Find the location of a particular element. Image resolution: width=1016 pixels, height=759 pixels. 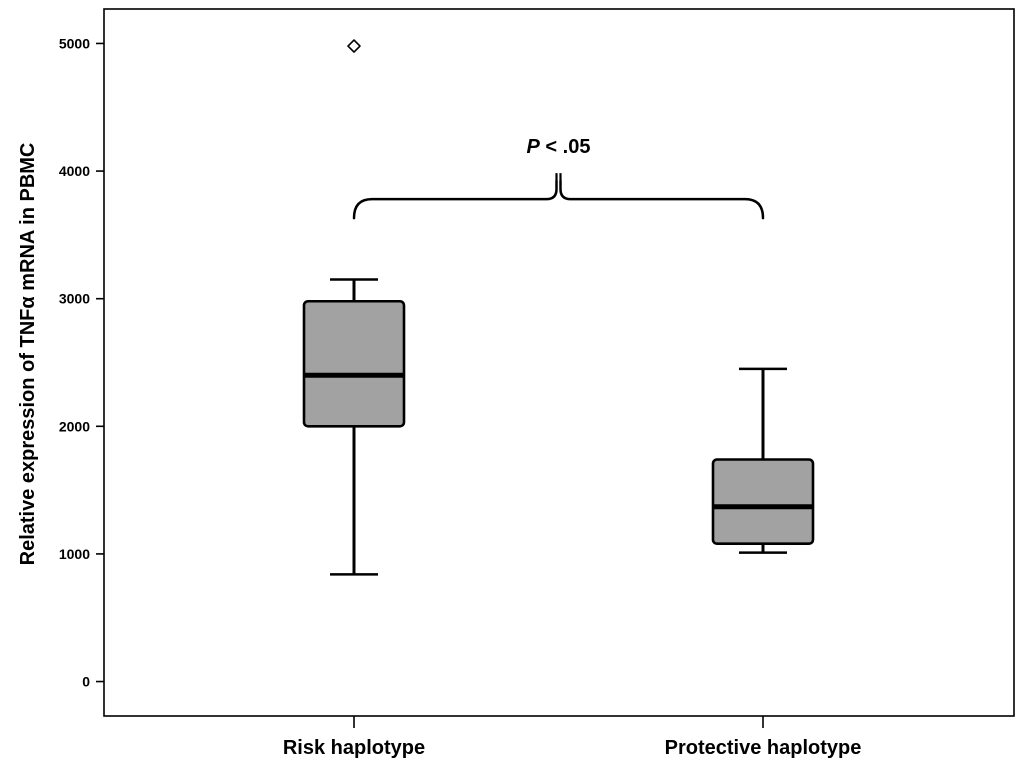

y-tick-label: 2000 is located at coordinates (74, 426).